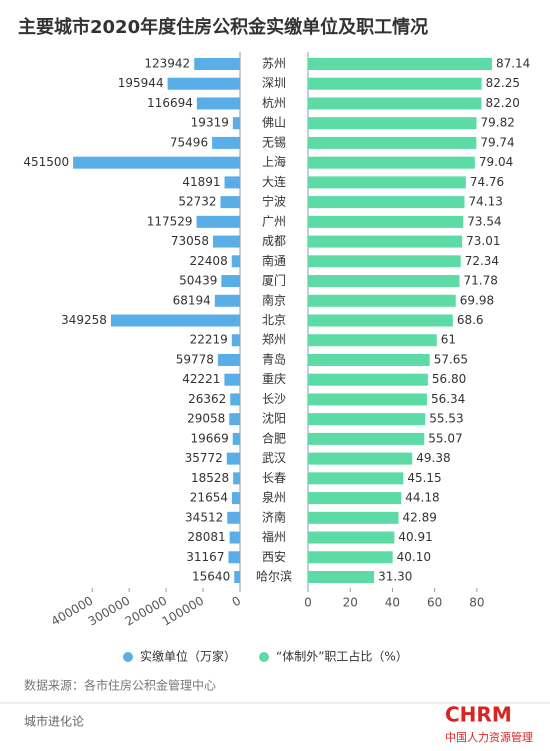 The height and width of the screenshot is (751, 550). What do you see at coordinates (211, 577) in the screenshot?
I see `value-label: 15640` at bounding box center [211, 577].